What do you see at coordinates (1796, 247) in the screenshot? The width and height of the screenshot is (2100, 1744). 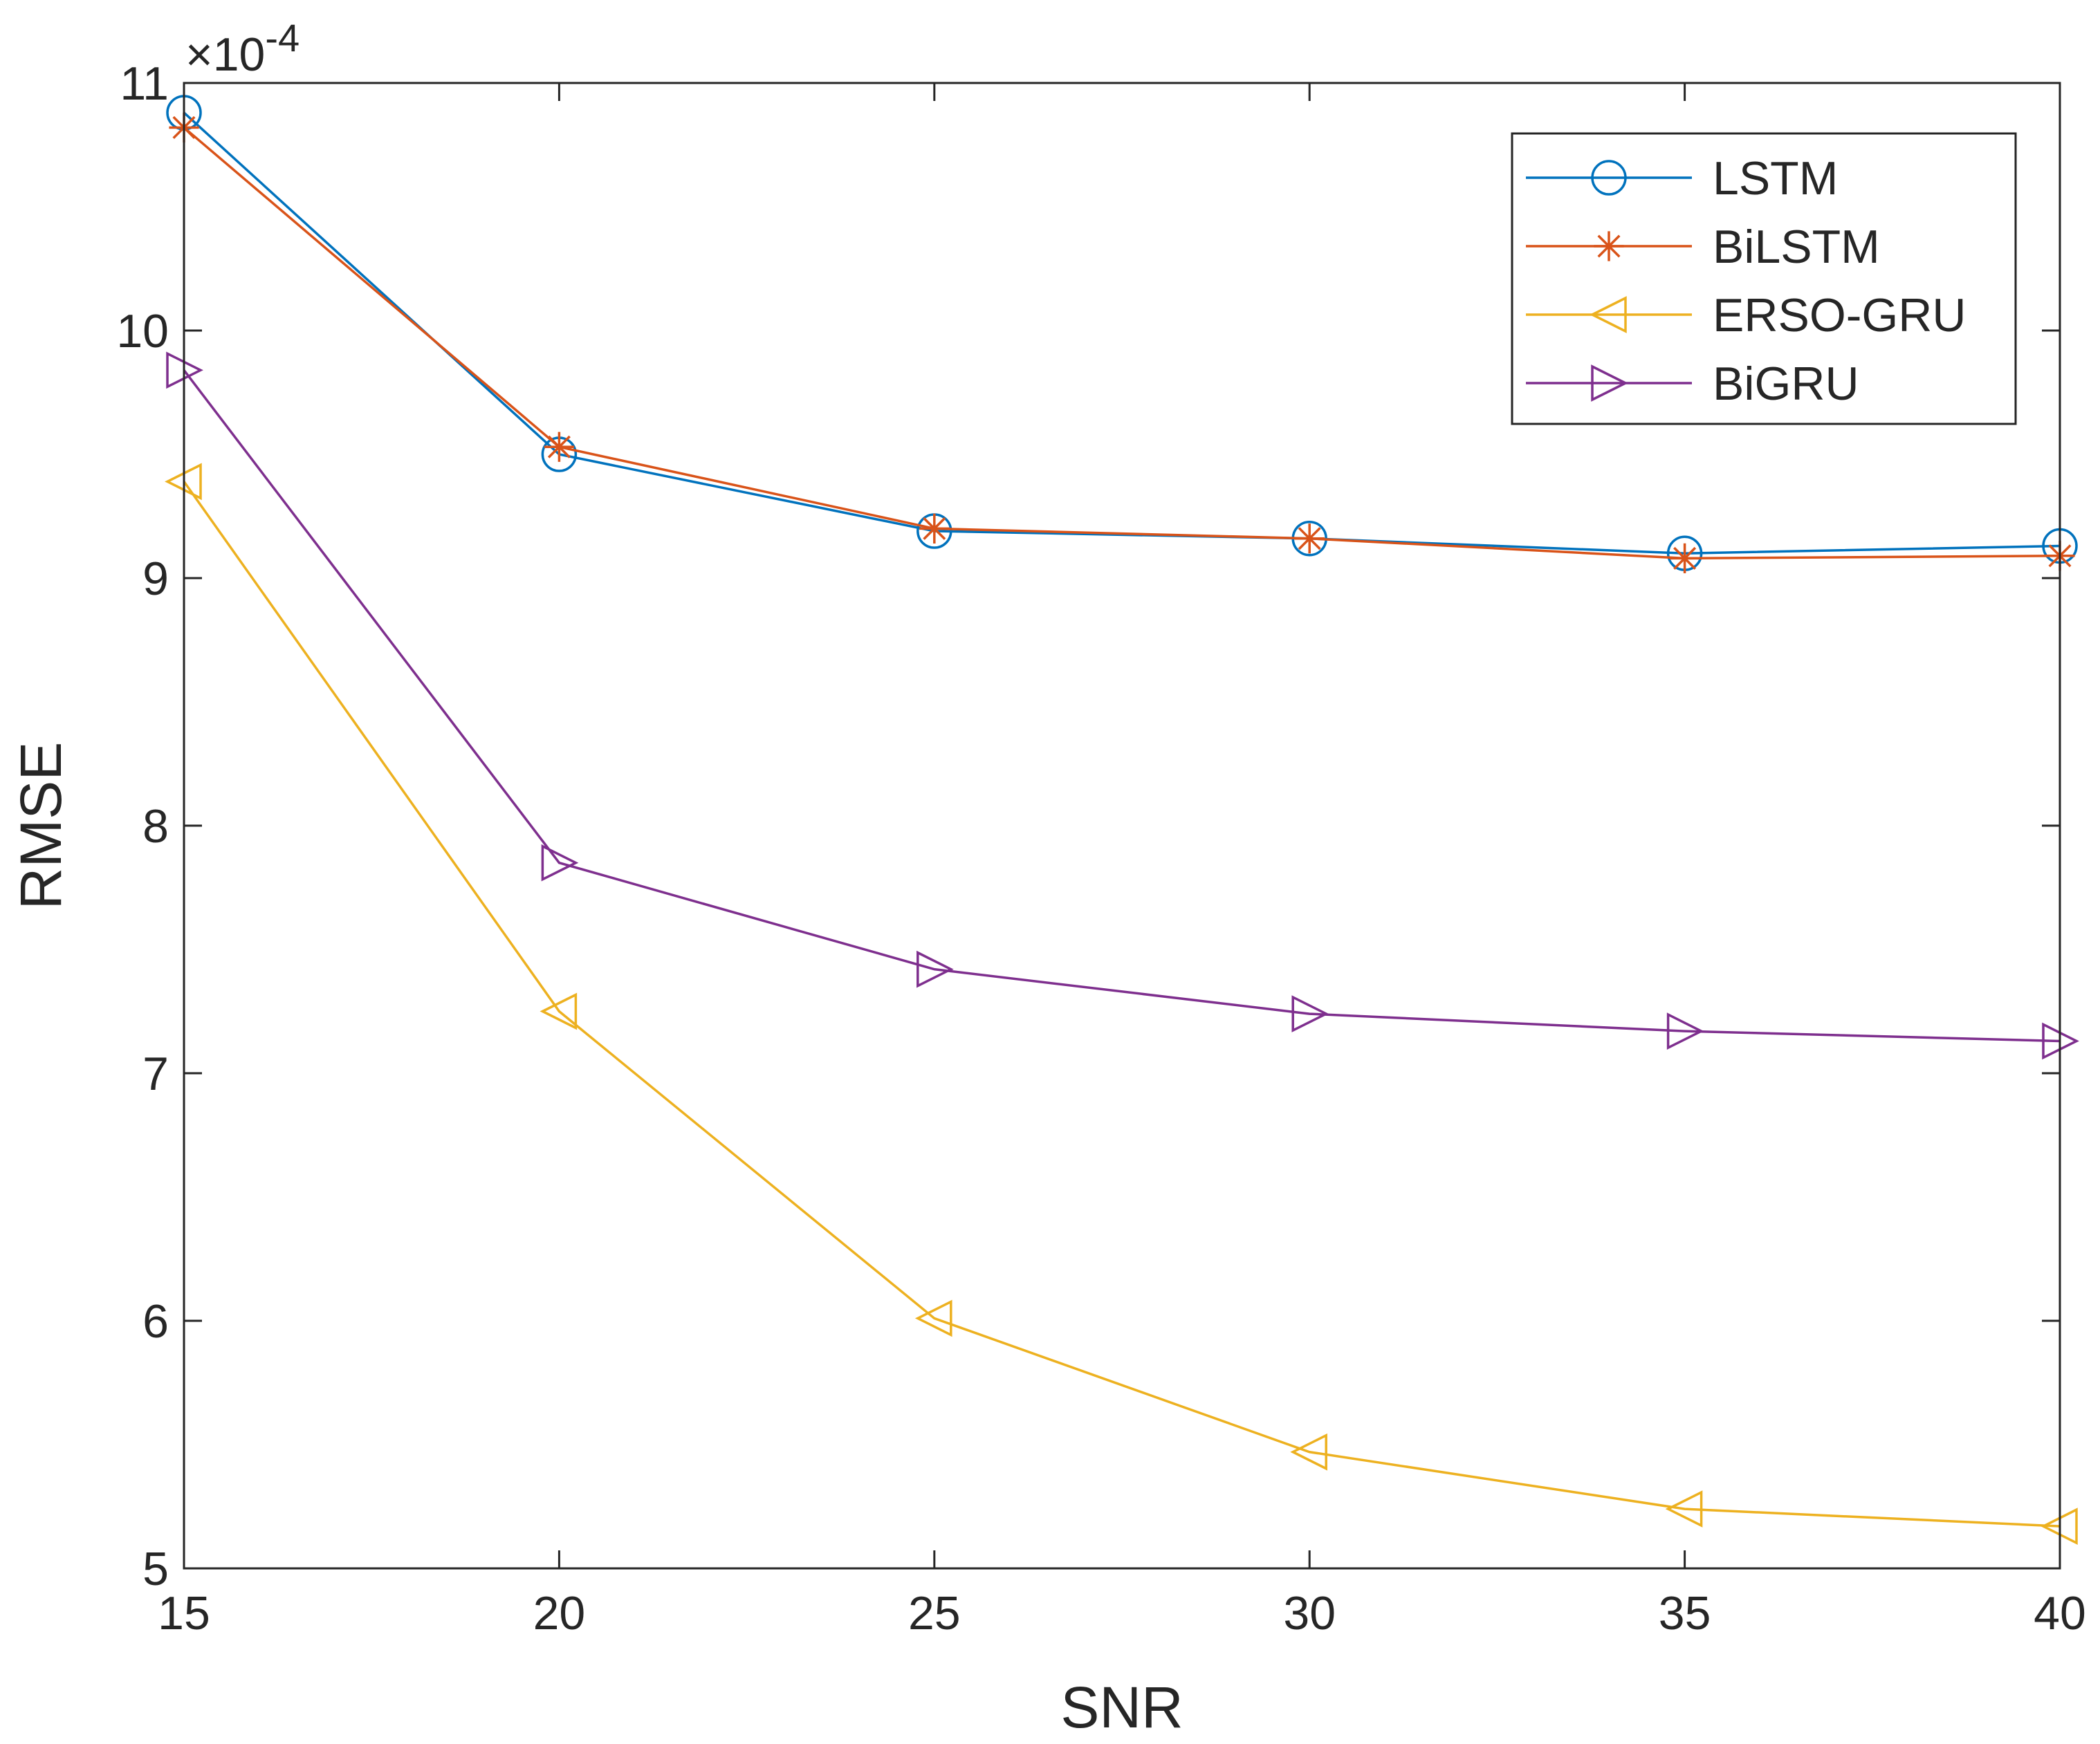 I see `legend-label-bilstm: BiLSTM` at bounding box center [1796, 247].